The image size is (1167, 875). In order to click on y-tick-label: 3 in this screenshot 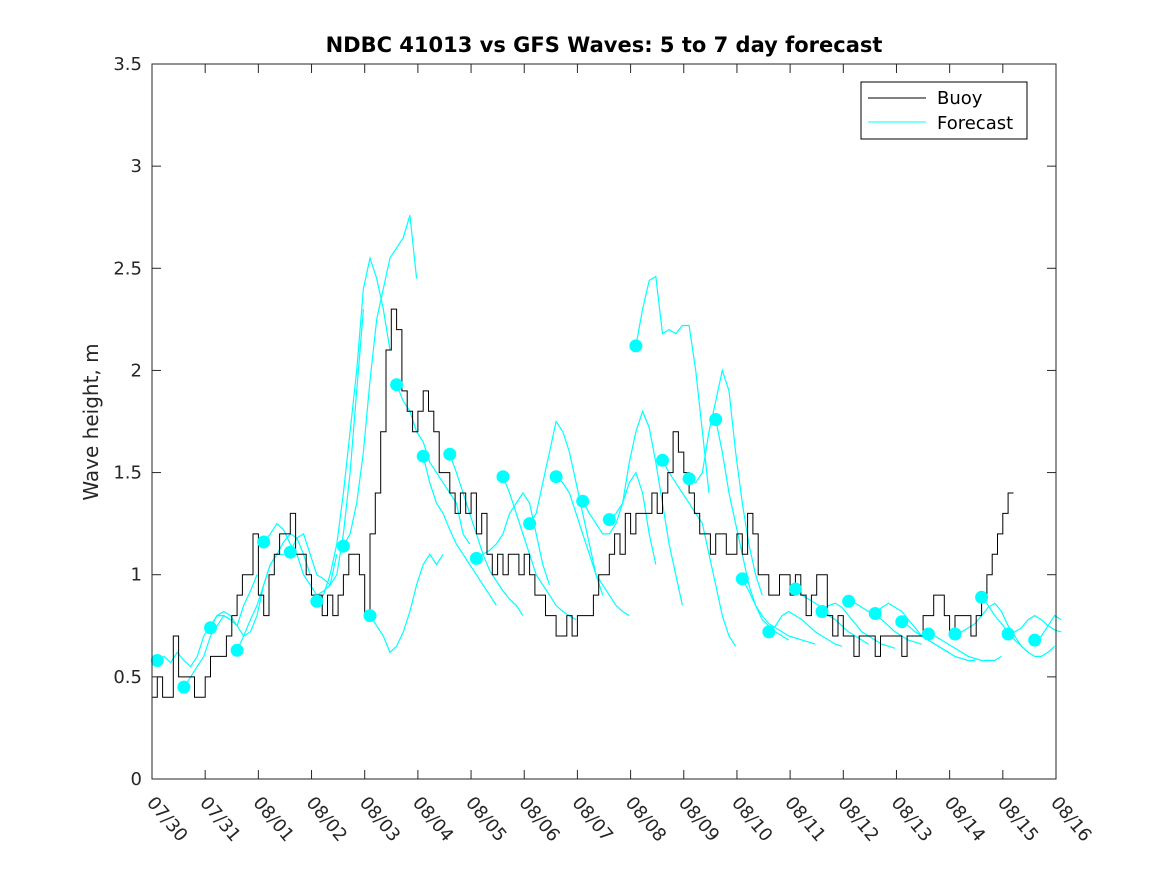, I will do `click(136, 166)`.